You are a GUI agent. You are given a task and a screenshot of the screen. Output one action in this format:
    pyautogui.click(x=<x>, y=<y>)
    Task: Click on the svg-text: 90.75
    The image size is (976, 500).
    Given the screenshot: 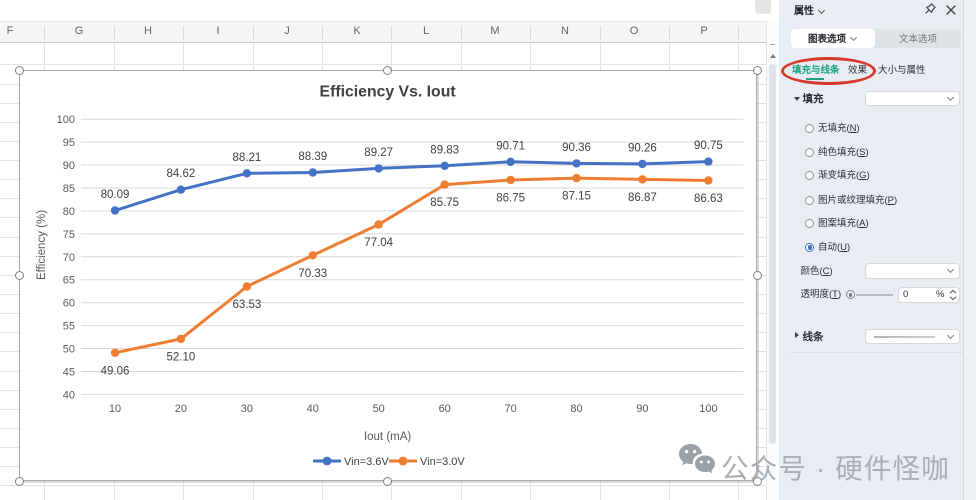 What is the action you would take?
    pyautogui.click(x=708, y=146)
    